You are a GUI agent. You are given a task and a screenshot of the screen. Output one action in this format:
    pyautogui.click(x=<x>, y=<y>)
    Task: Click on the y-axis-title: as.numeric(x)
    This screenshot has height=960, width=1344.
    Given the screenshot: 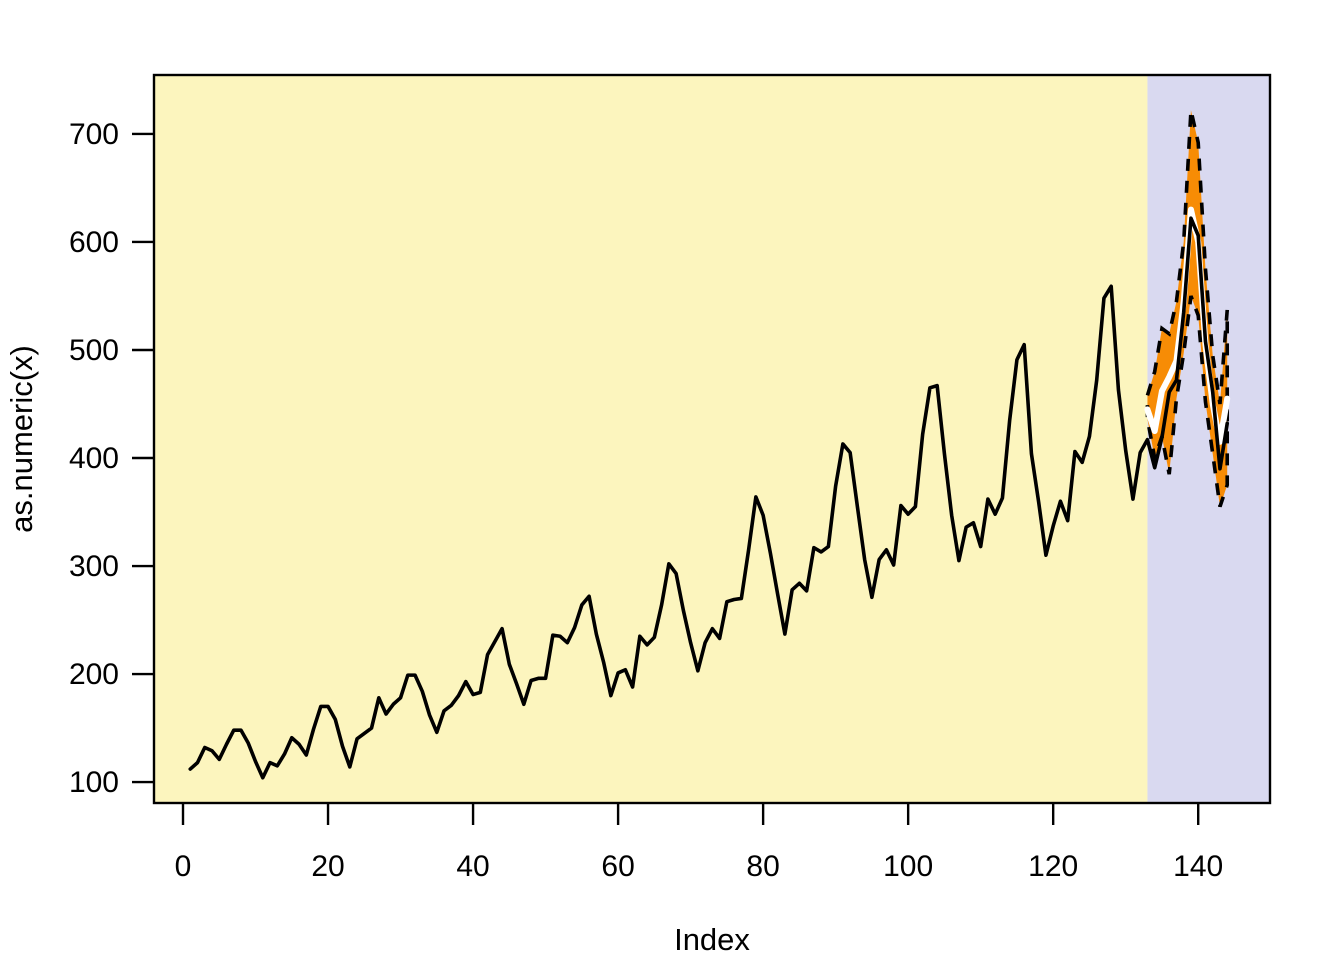 What is the action you would take?
    pyautogui.click(x=21, y=439)
    